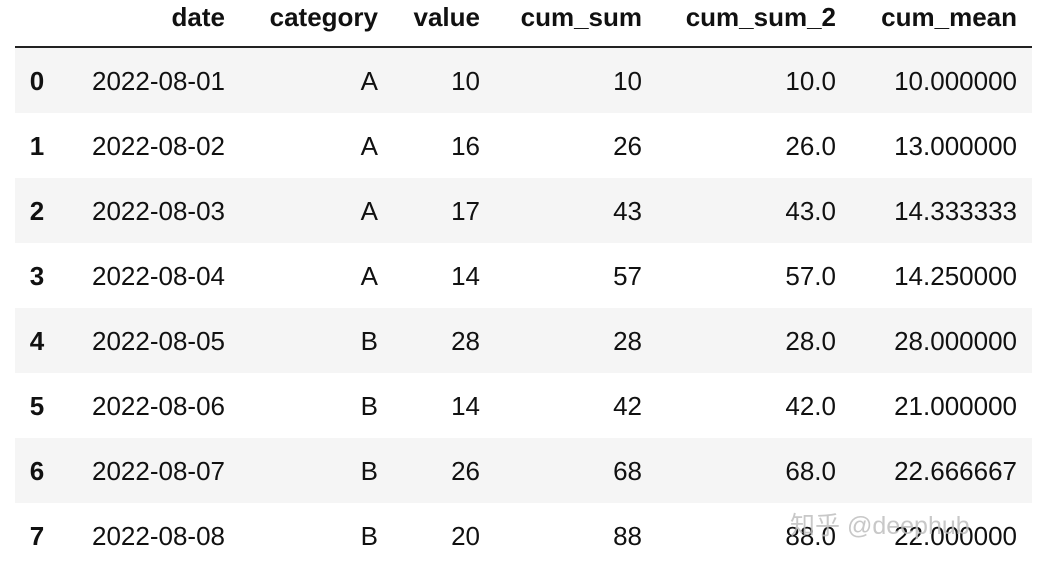  Describe the element at coordinates (760, 17) in the screenshot. I see `column-header: cum_sum_2` at that location.